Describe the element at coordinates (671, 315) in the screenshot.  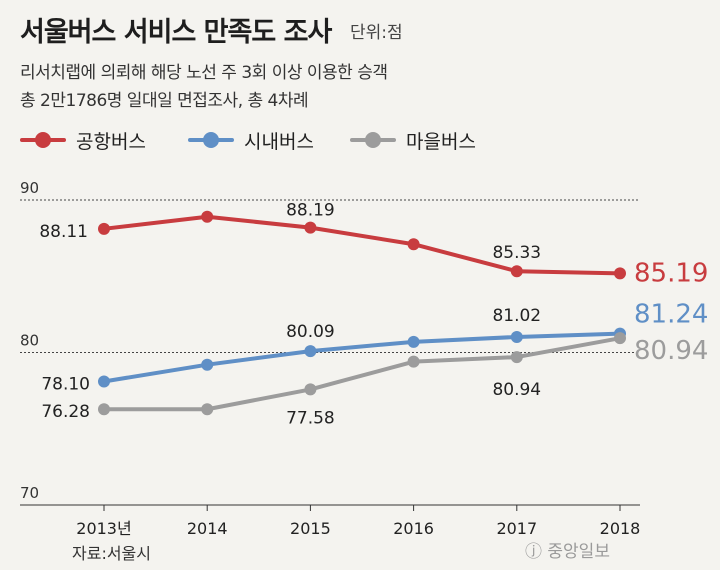
I see `data-label-s1-5: 81.24` at that location.